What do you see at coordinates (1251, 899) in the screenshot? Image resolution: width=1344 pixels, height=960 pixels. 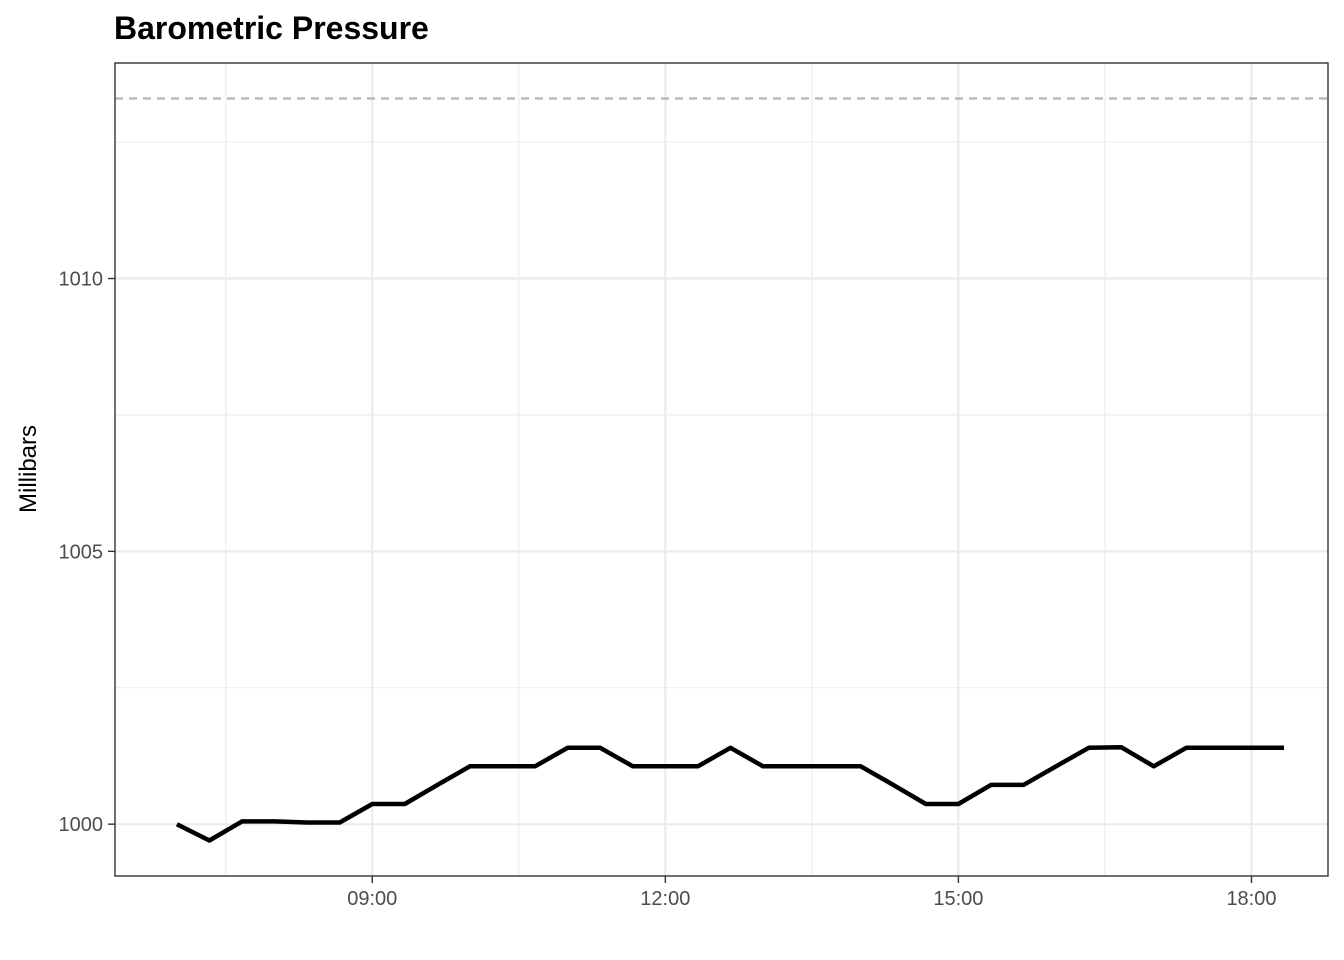 I see `x-tick-label: 18:00` at bounding box center [1251, 899].